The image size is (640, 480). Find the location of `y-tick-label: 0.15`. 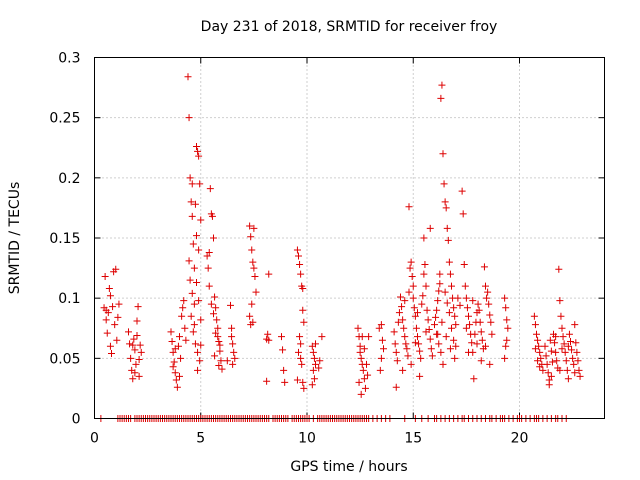

y-tick-label: 0.15 is located at coordinates (64, 239).